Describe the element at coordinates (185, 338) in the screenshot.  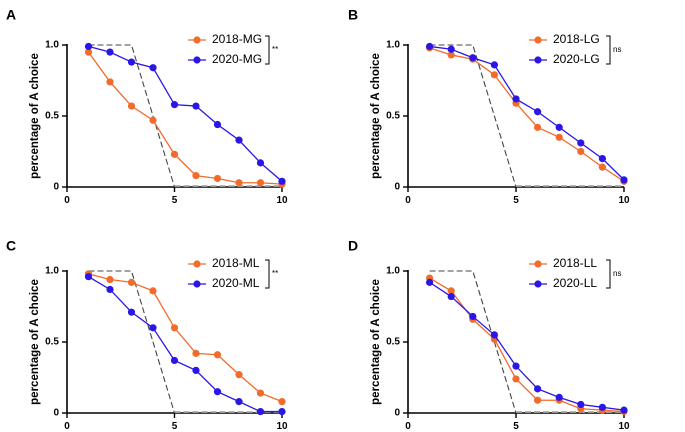
I see `series-line-2018-ml` at that location.